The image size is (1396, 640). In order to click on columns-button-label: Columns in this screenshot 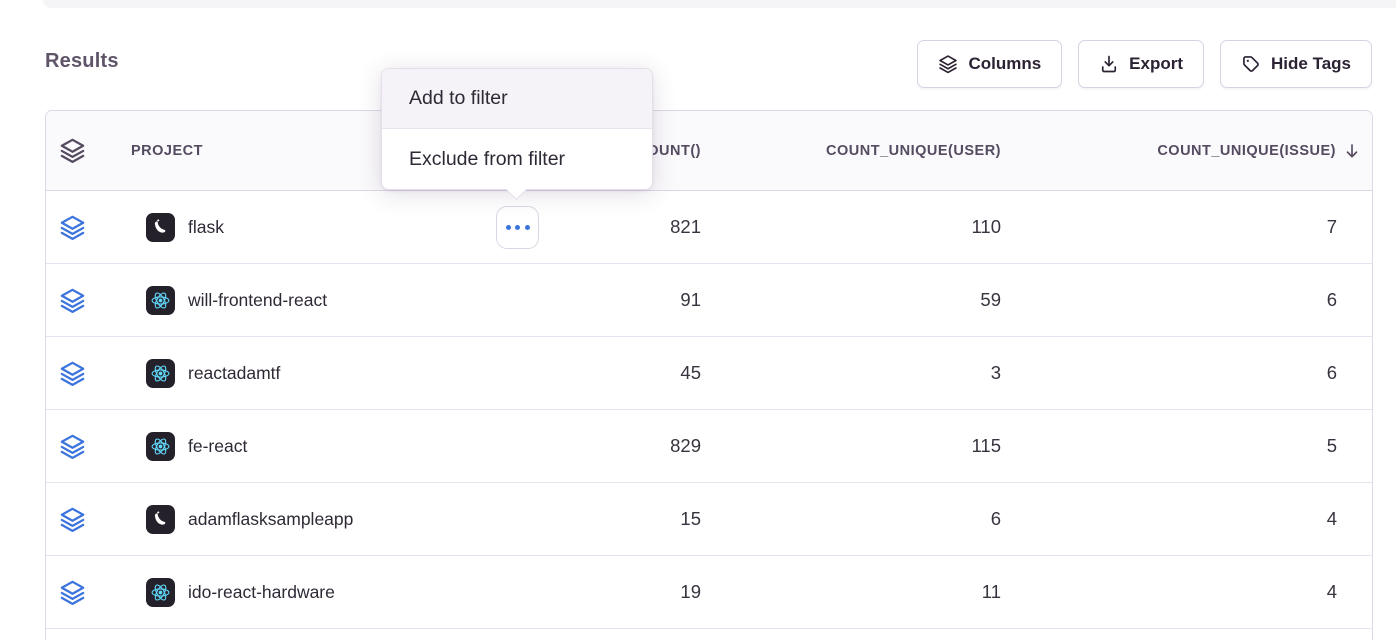, I will do `click(1005, 63)`.